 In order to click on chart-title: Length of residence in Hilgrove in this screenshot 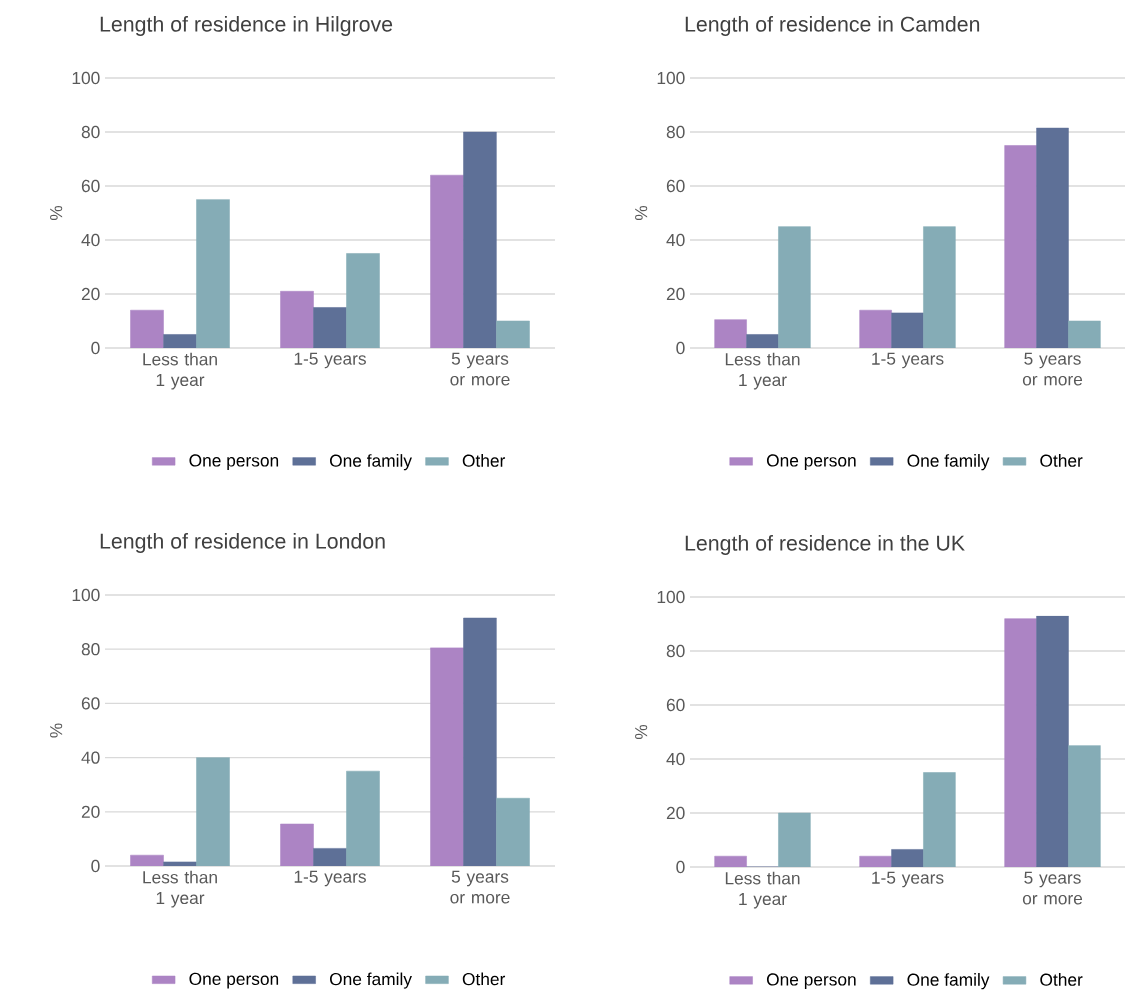, I will do `click(246, 26)`.